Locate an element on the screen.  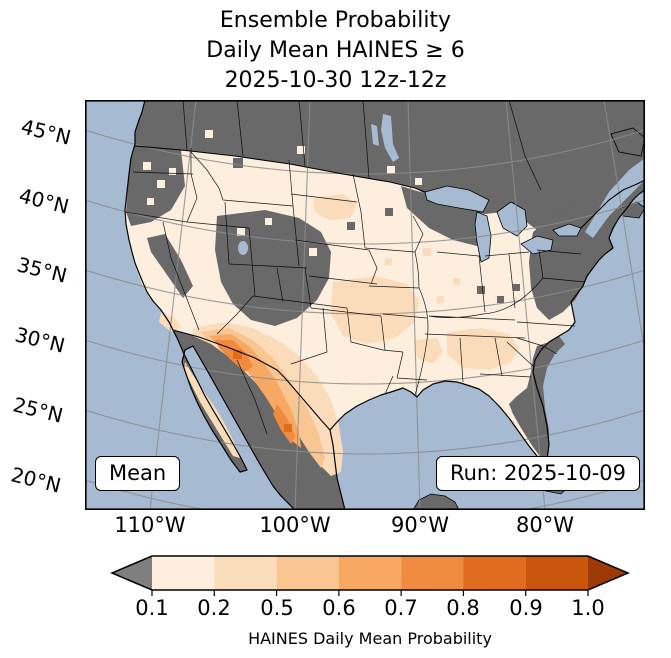
cb-tick-0.9: 0.9 is located at coordinates (526, 608).